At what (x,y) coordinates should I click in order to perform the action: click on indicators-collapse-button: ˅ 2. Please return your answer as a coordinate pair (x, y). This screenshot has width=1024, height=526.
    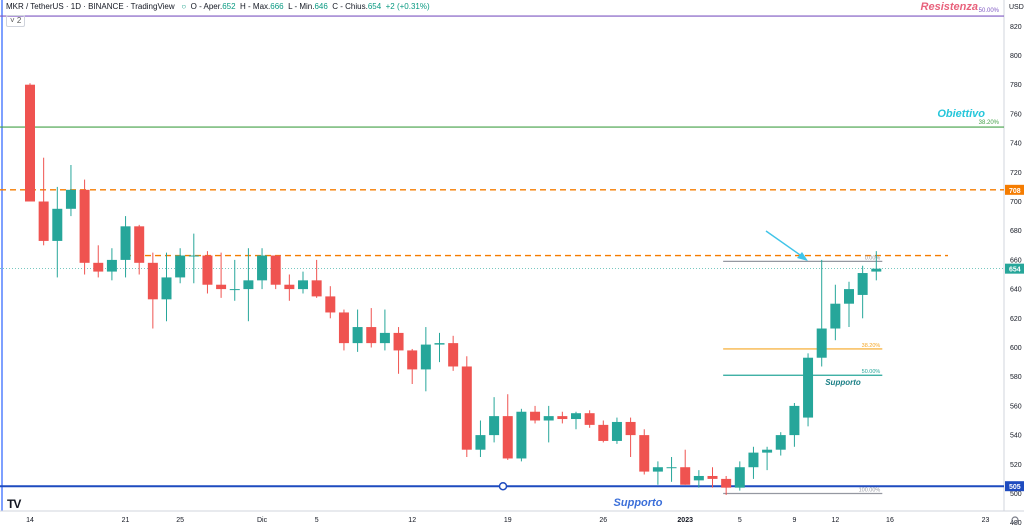
    Looking at the image, I should click on (16, 21).